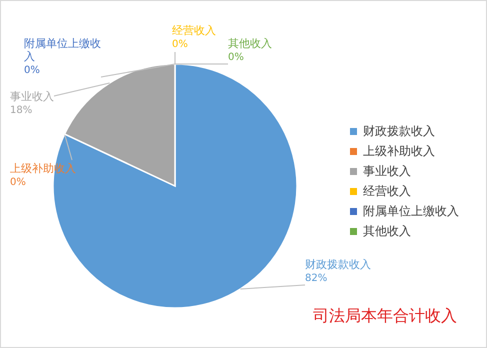 Image resolution: width=487 pixels, height=348 pixels. What do you see at coordinates (411, 211) in the screenshot?
I see `legend-label: 附属单位上缴收入` at bounding box center [411, 211].